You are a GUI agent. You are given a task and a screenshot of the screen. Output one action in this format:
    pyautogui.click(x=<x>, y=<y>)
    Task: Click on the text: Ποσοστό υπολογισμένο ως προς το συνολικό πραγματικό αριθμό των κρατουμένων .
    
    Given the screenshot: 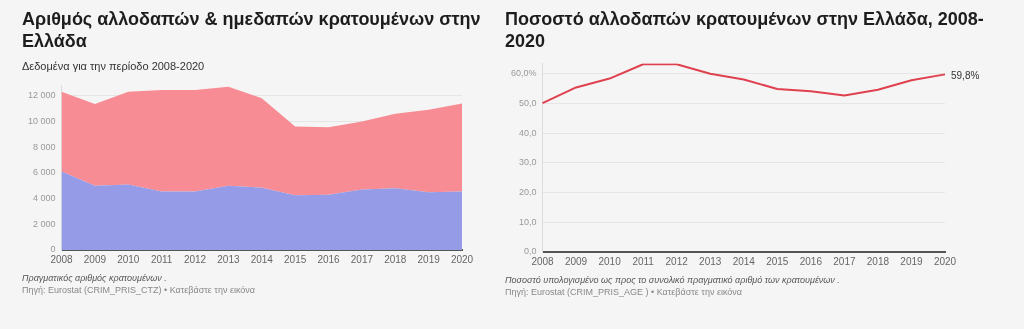 What is the action you would take?
    pyautogui.click(x=673, y=280)
    